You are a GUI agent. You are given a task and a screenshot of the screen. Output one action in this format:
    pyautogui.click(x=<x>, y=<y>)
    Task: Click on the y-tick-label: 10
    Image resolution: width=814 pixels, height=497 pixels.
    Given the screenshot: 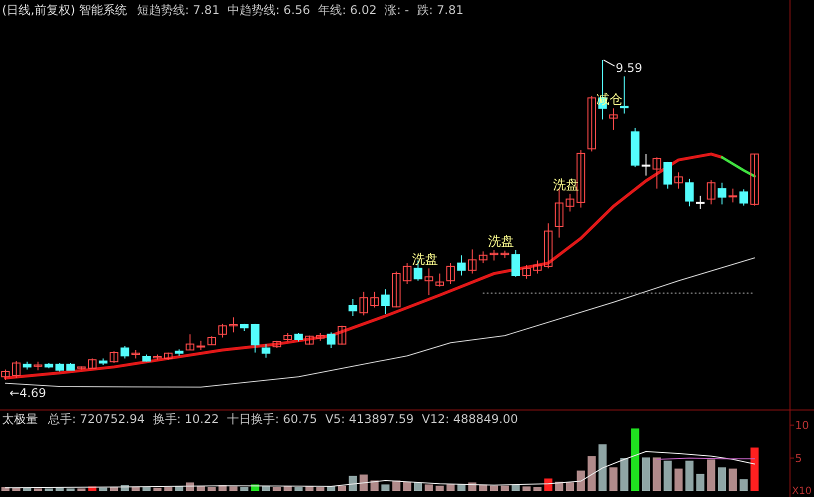 What is the action you would take?
    pyautogui.click(x=802, y=425)
    